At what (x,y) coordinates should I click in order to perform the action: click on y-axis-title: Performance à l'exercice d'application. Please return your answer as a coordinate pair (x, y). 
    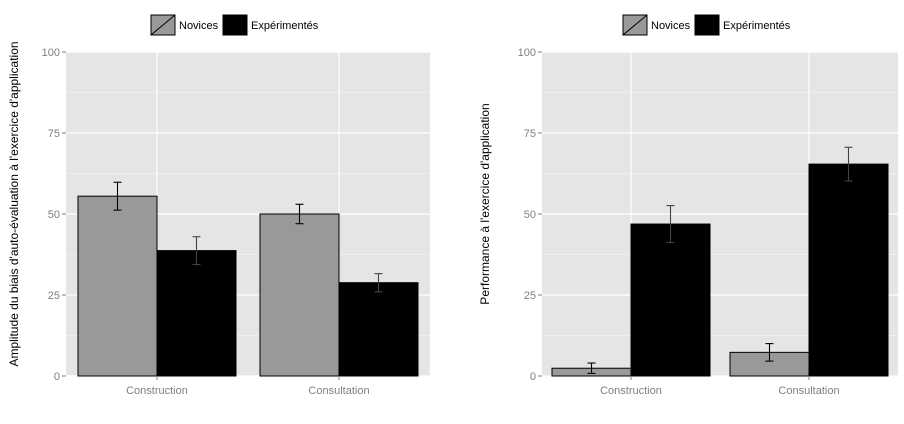
    Looking at the image, I should click on (485, 203).